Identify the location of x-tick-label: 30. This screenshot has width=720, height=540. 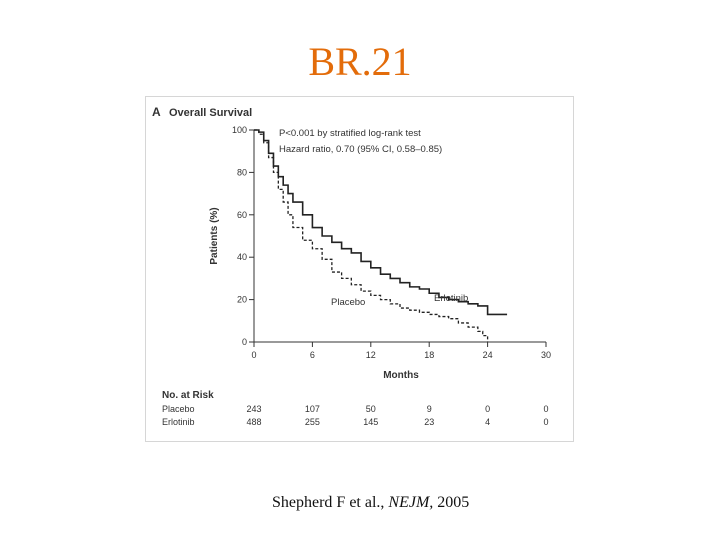
(546, 355).